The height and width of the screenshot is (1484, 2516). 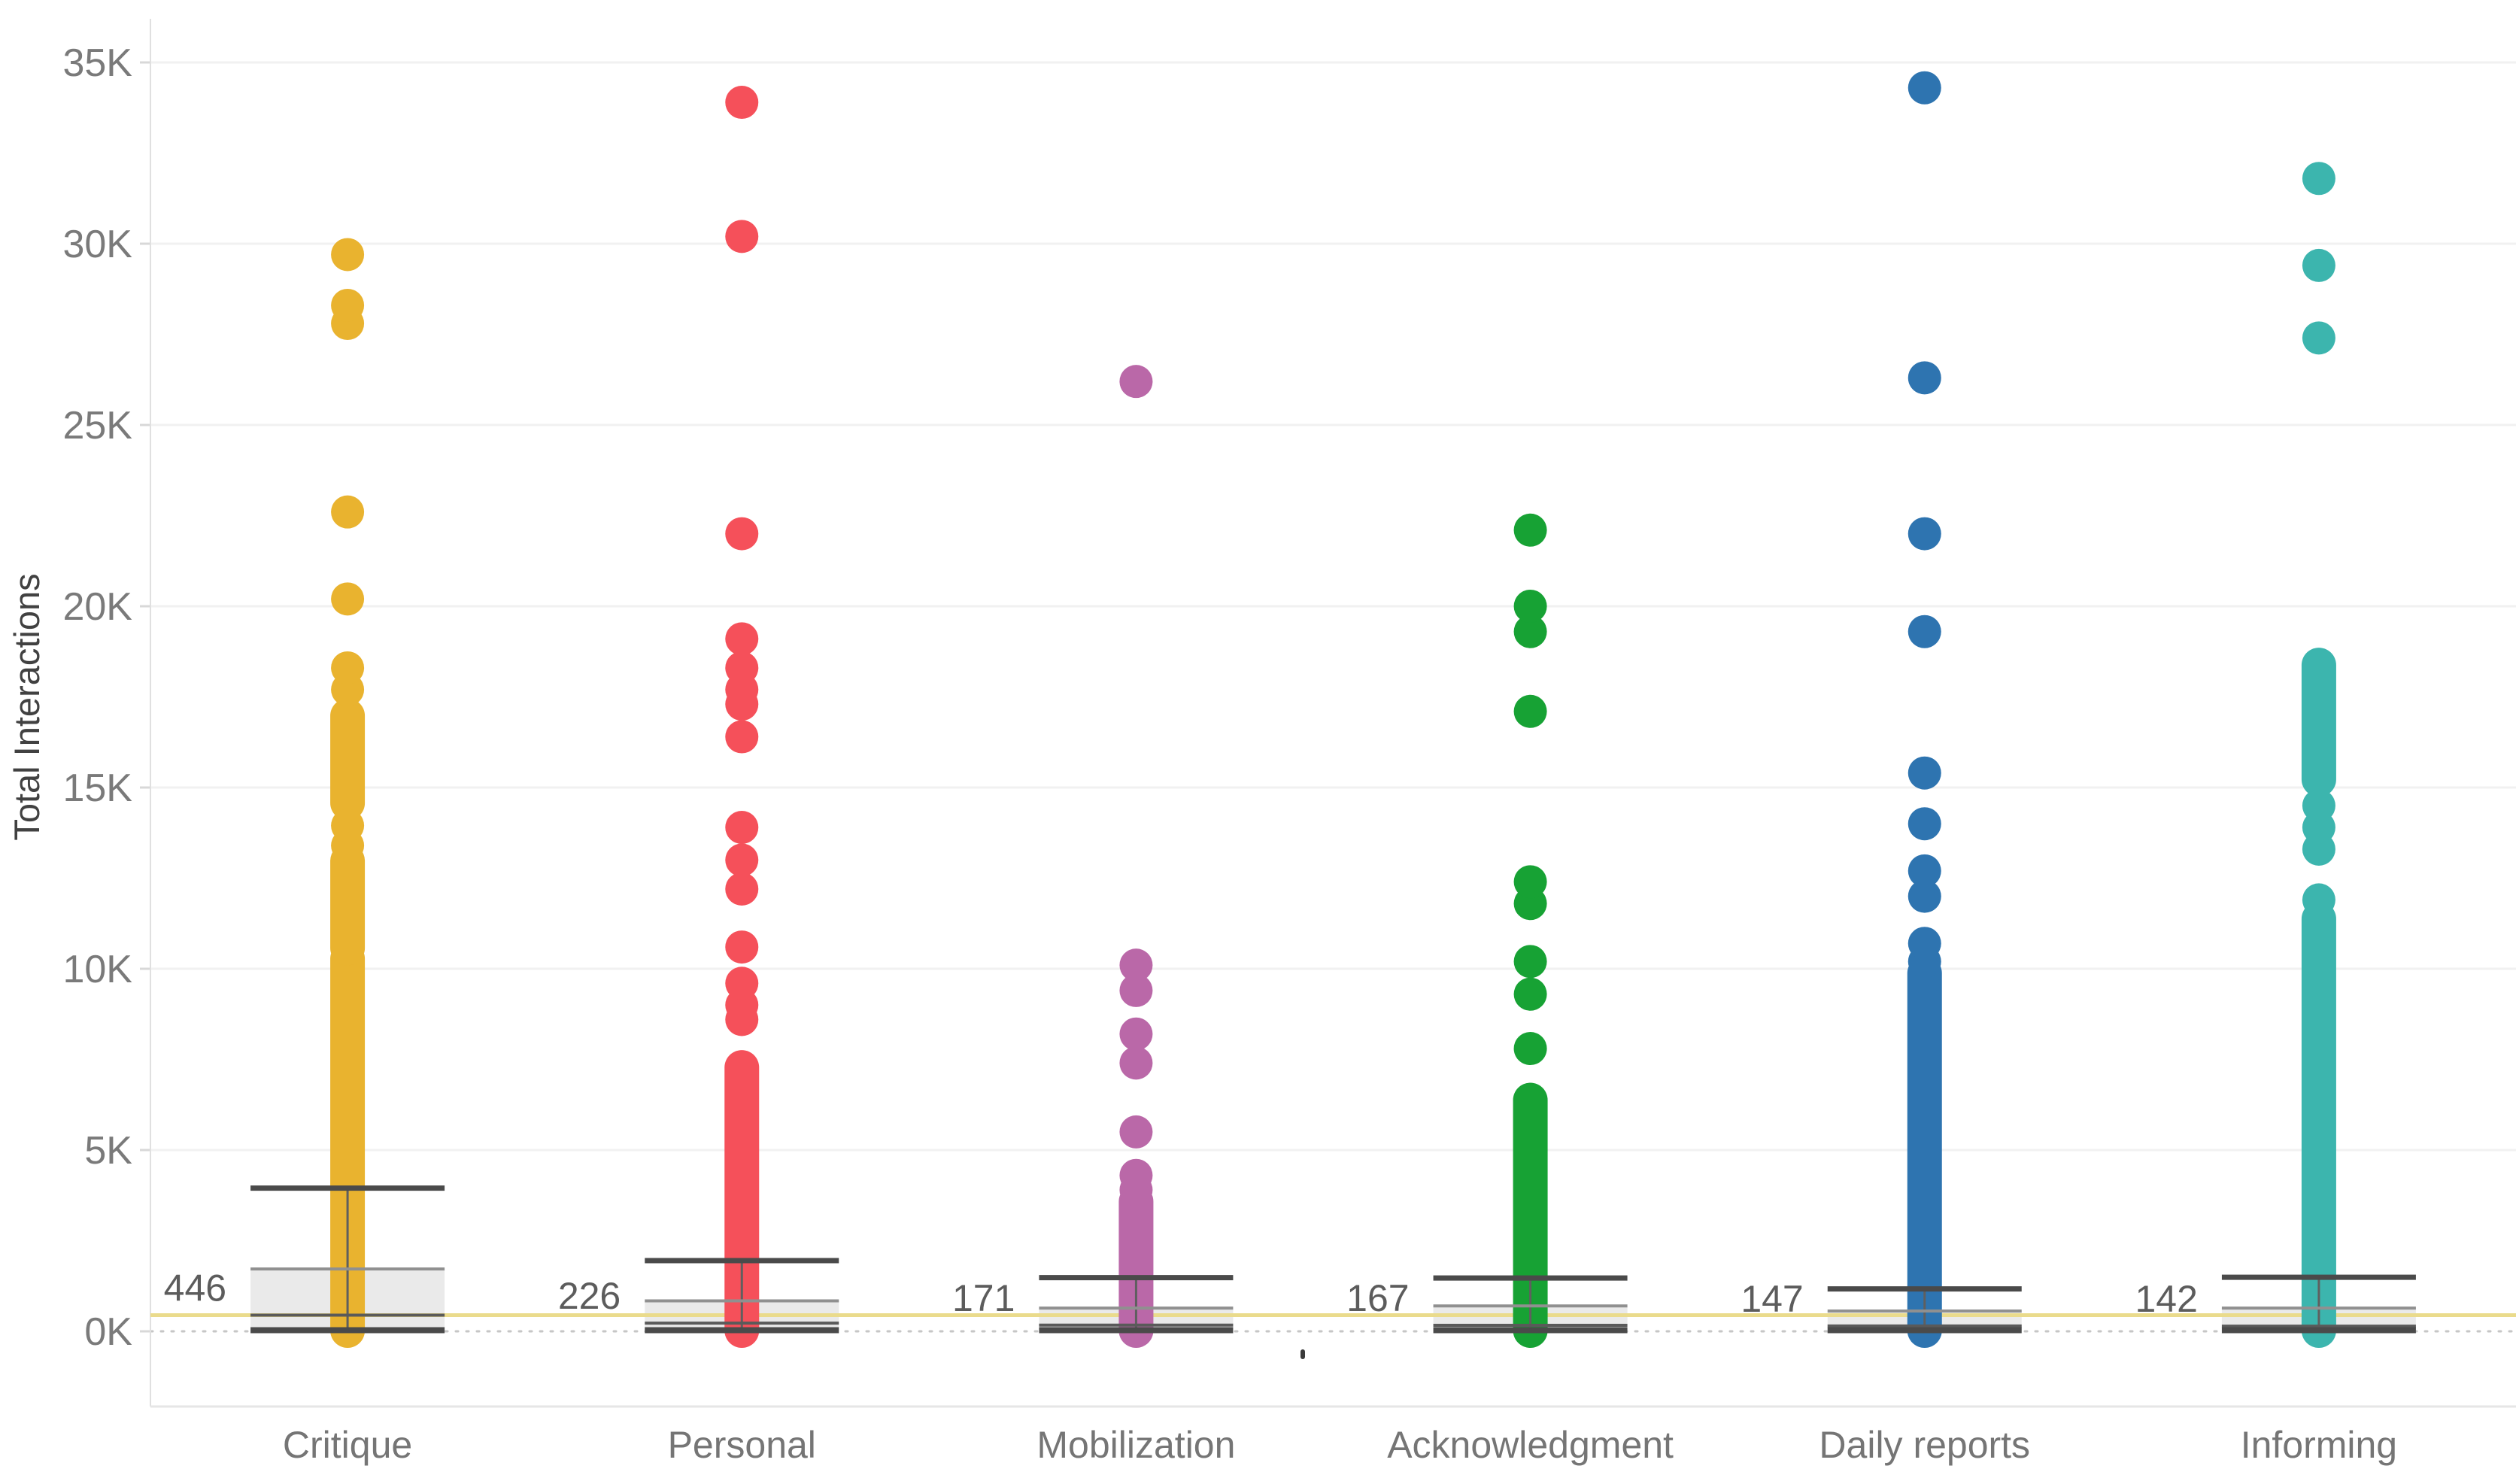 What do you see at coordinates (1302, 1354) in the screenshot?
I see `stray-mark` at bounding box center [1302, 1354].